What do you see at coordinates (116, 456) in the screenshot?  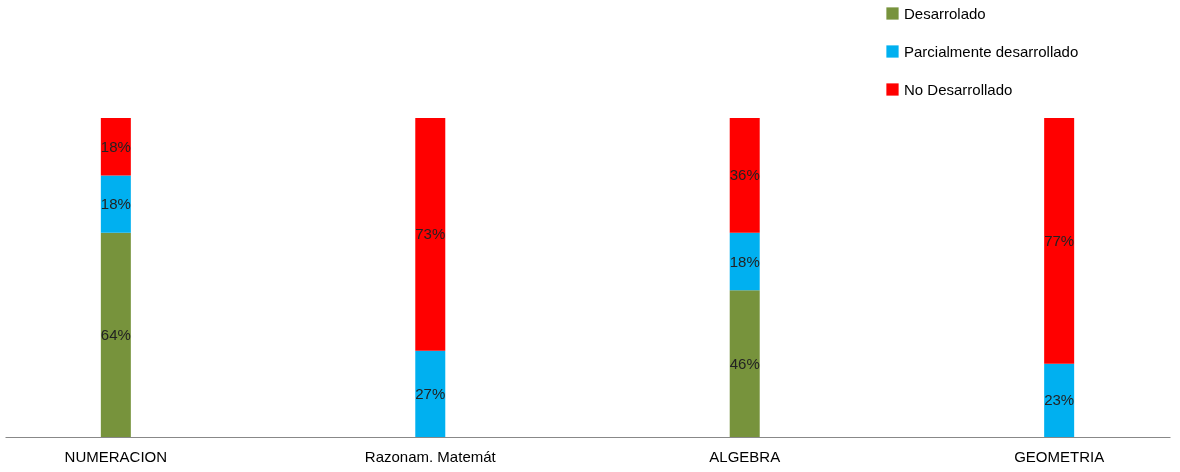 I see `x-tick-label: NUMERACION` at bounding box center [116, 456].